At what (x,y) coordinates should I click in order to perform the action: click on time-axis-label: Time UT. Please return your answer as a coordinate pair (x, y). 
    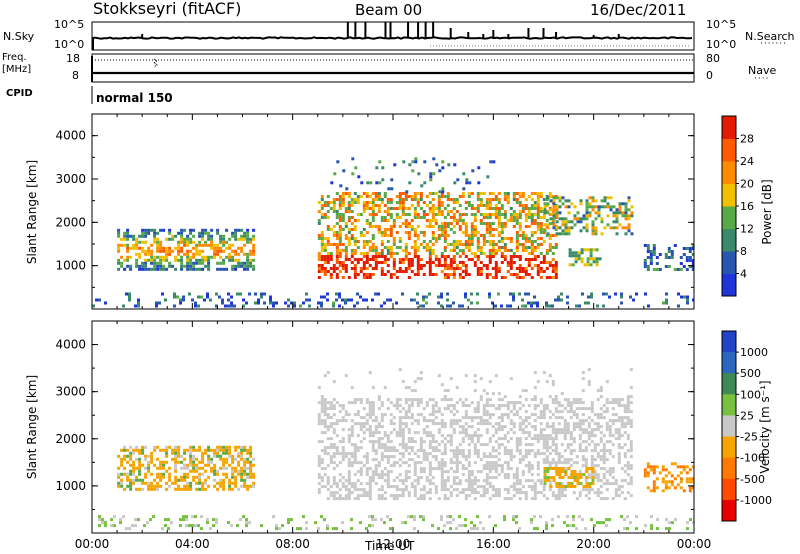
    Looking at the image, I should click on (390, 546).